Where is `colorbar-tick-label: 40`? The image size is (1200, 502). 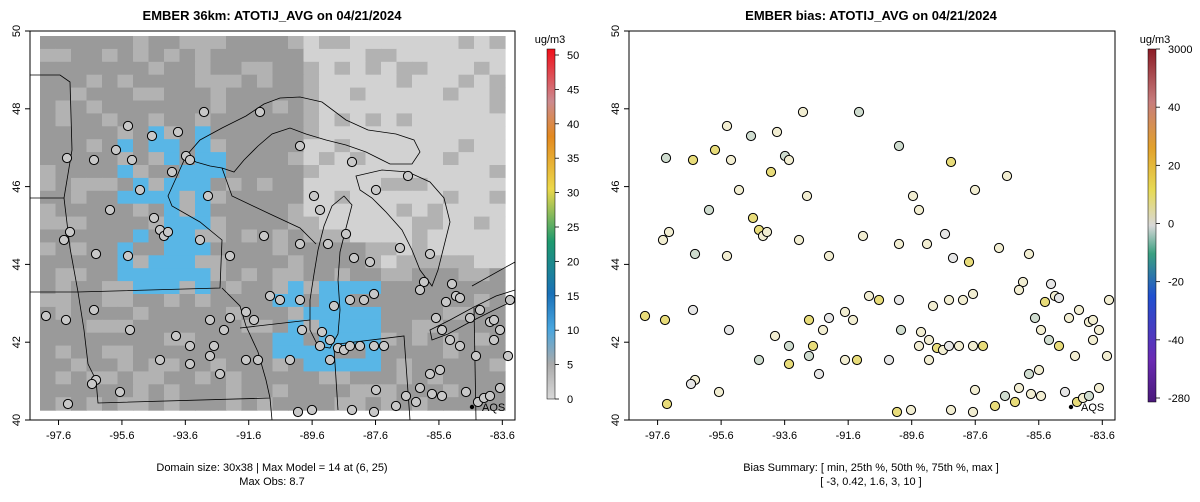
colorbar-tick-label: 40 is located at coordinates (573, 125).